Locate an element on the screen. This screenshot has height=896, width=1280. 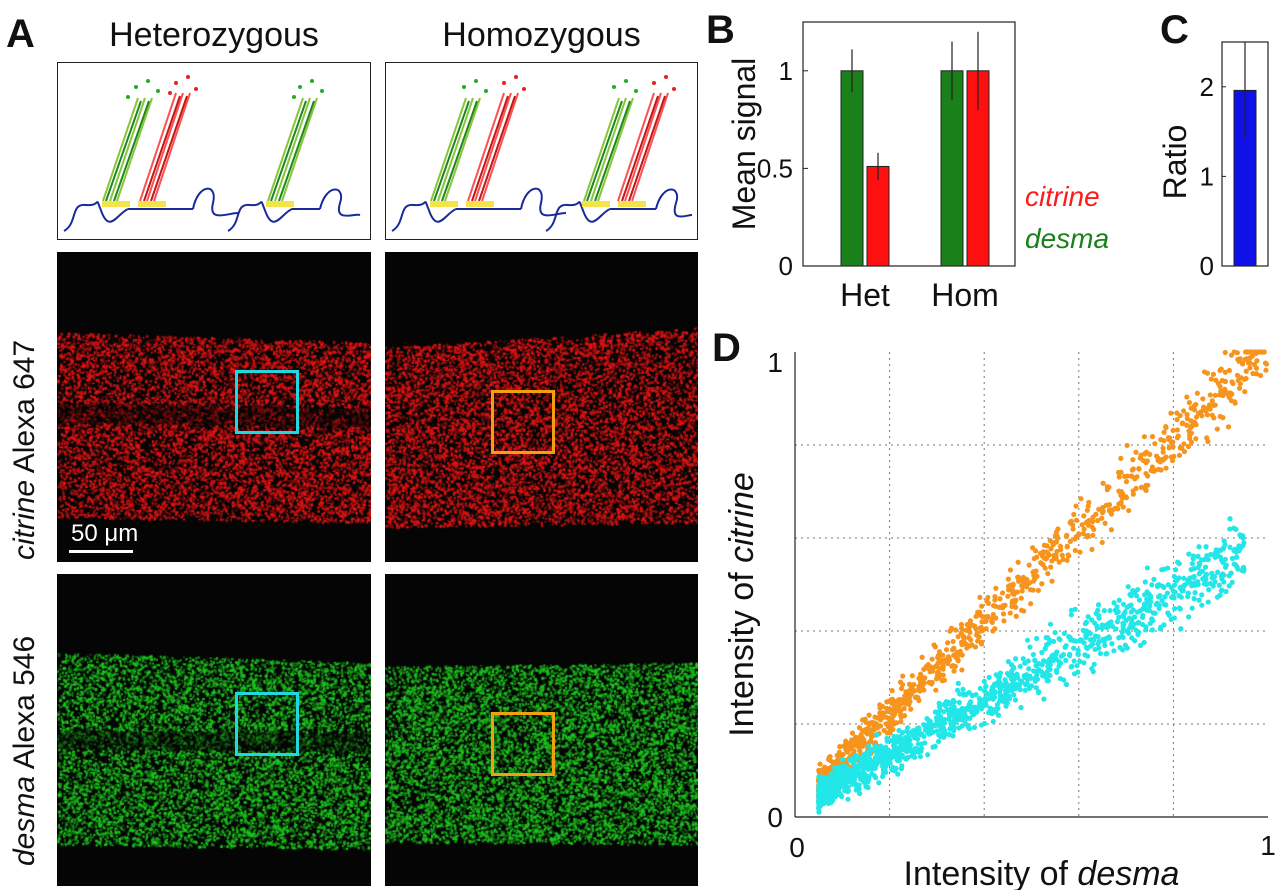
x-tick-label: 1 is located at coordinates (1268, 845).